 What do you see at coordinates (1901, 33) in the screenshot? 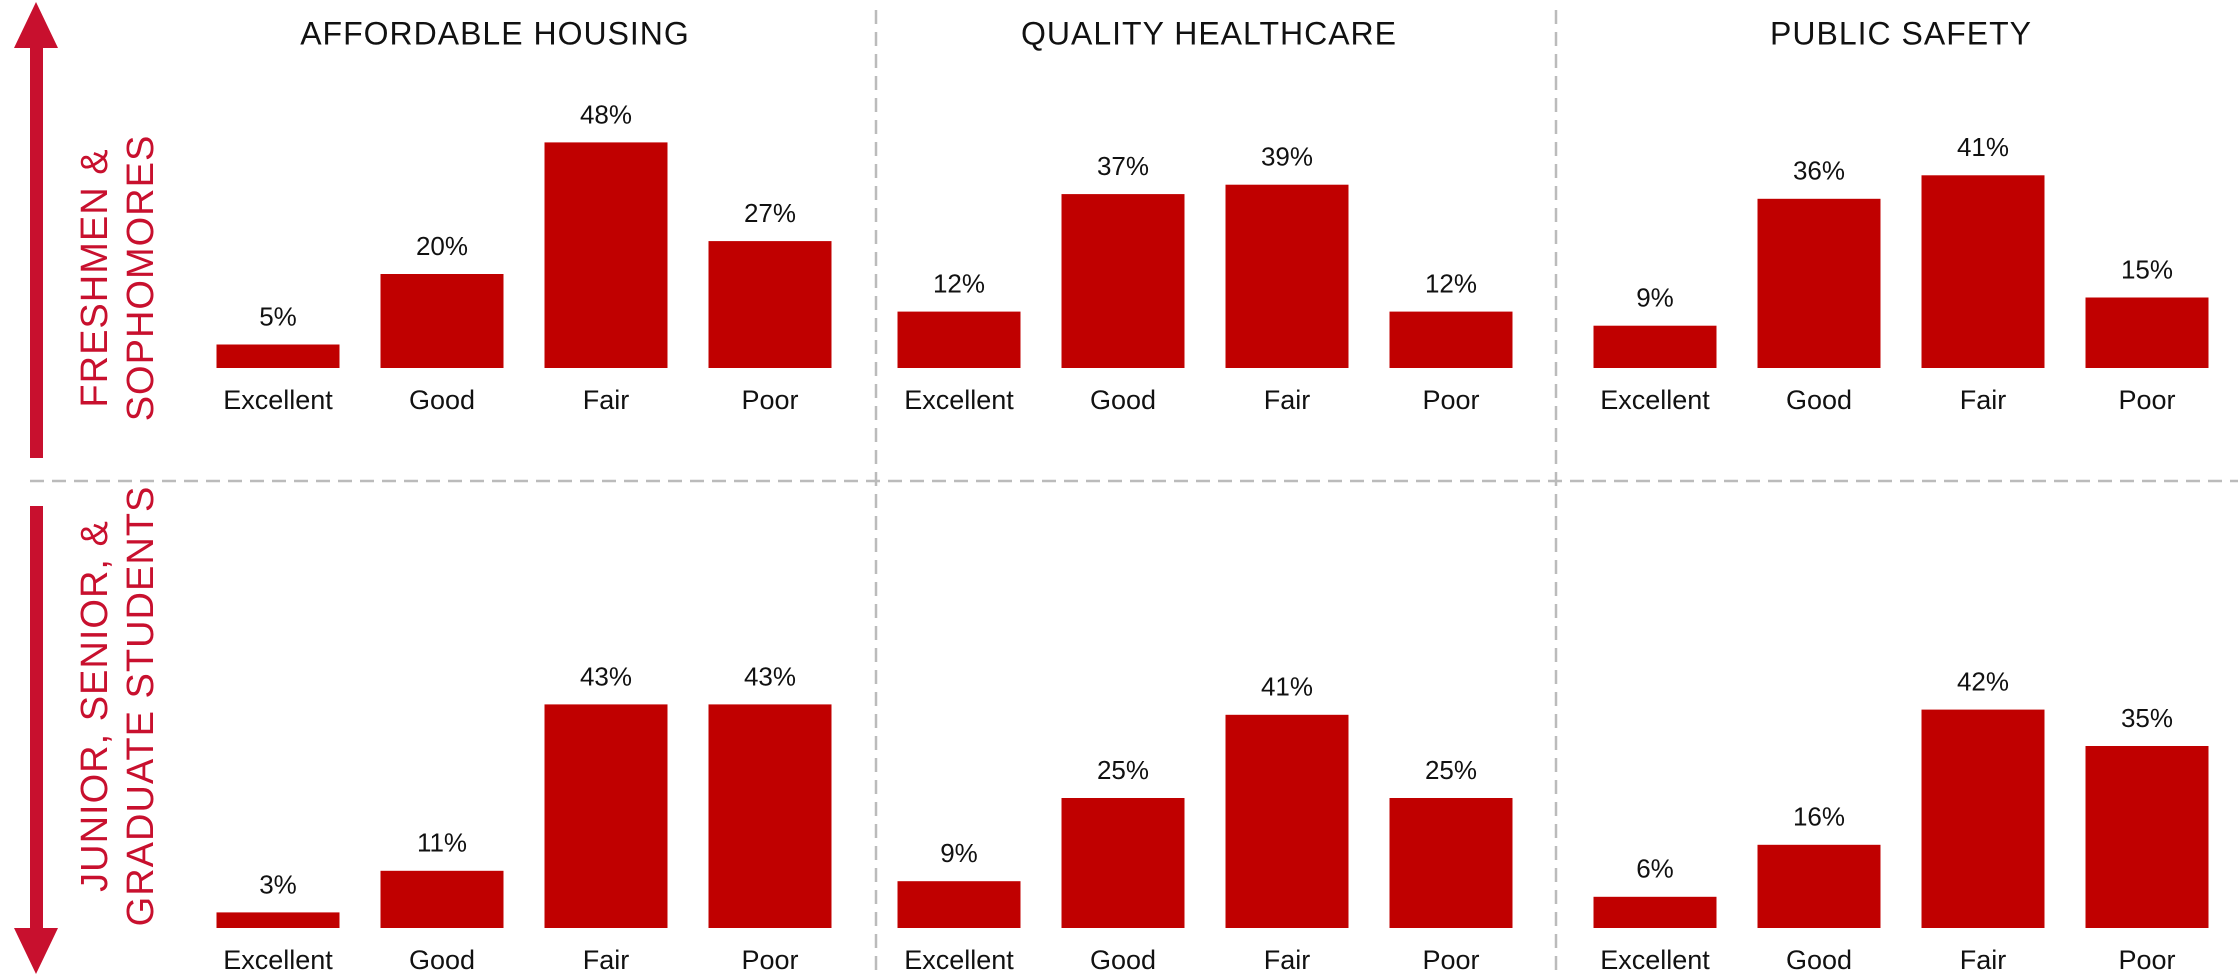
I see `column-title: PUBLIC SAFETY` at bounding box center [1901, 33].